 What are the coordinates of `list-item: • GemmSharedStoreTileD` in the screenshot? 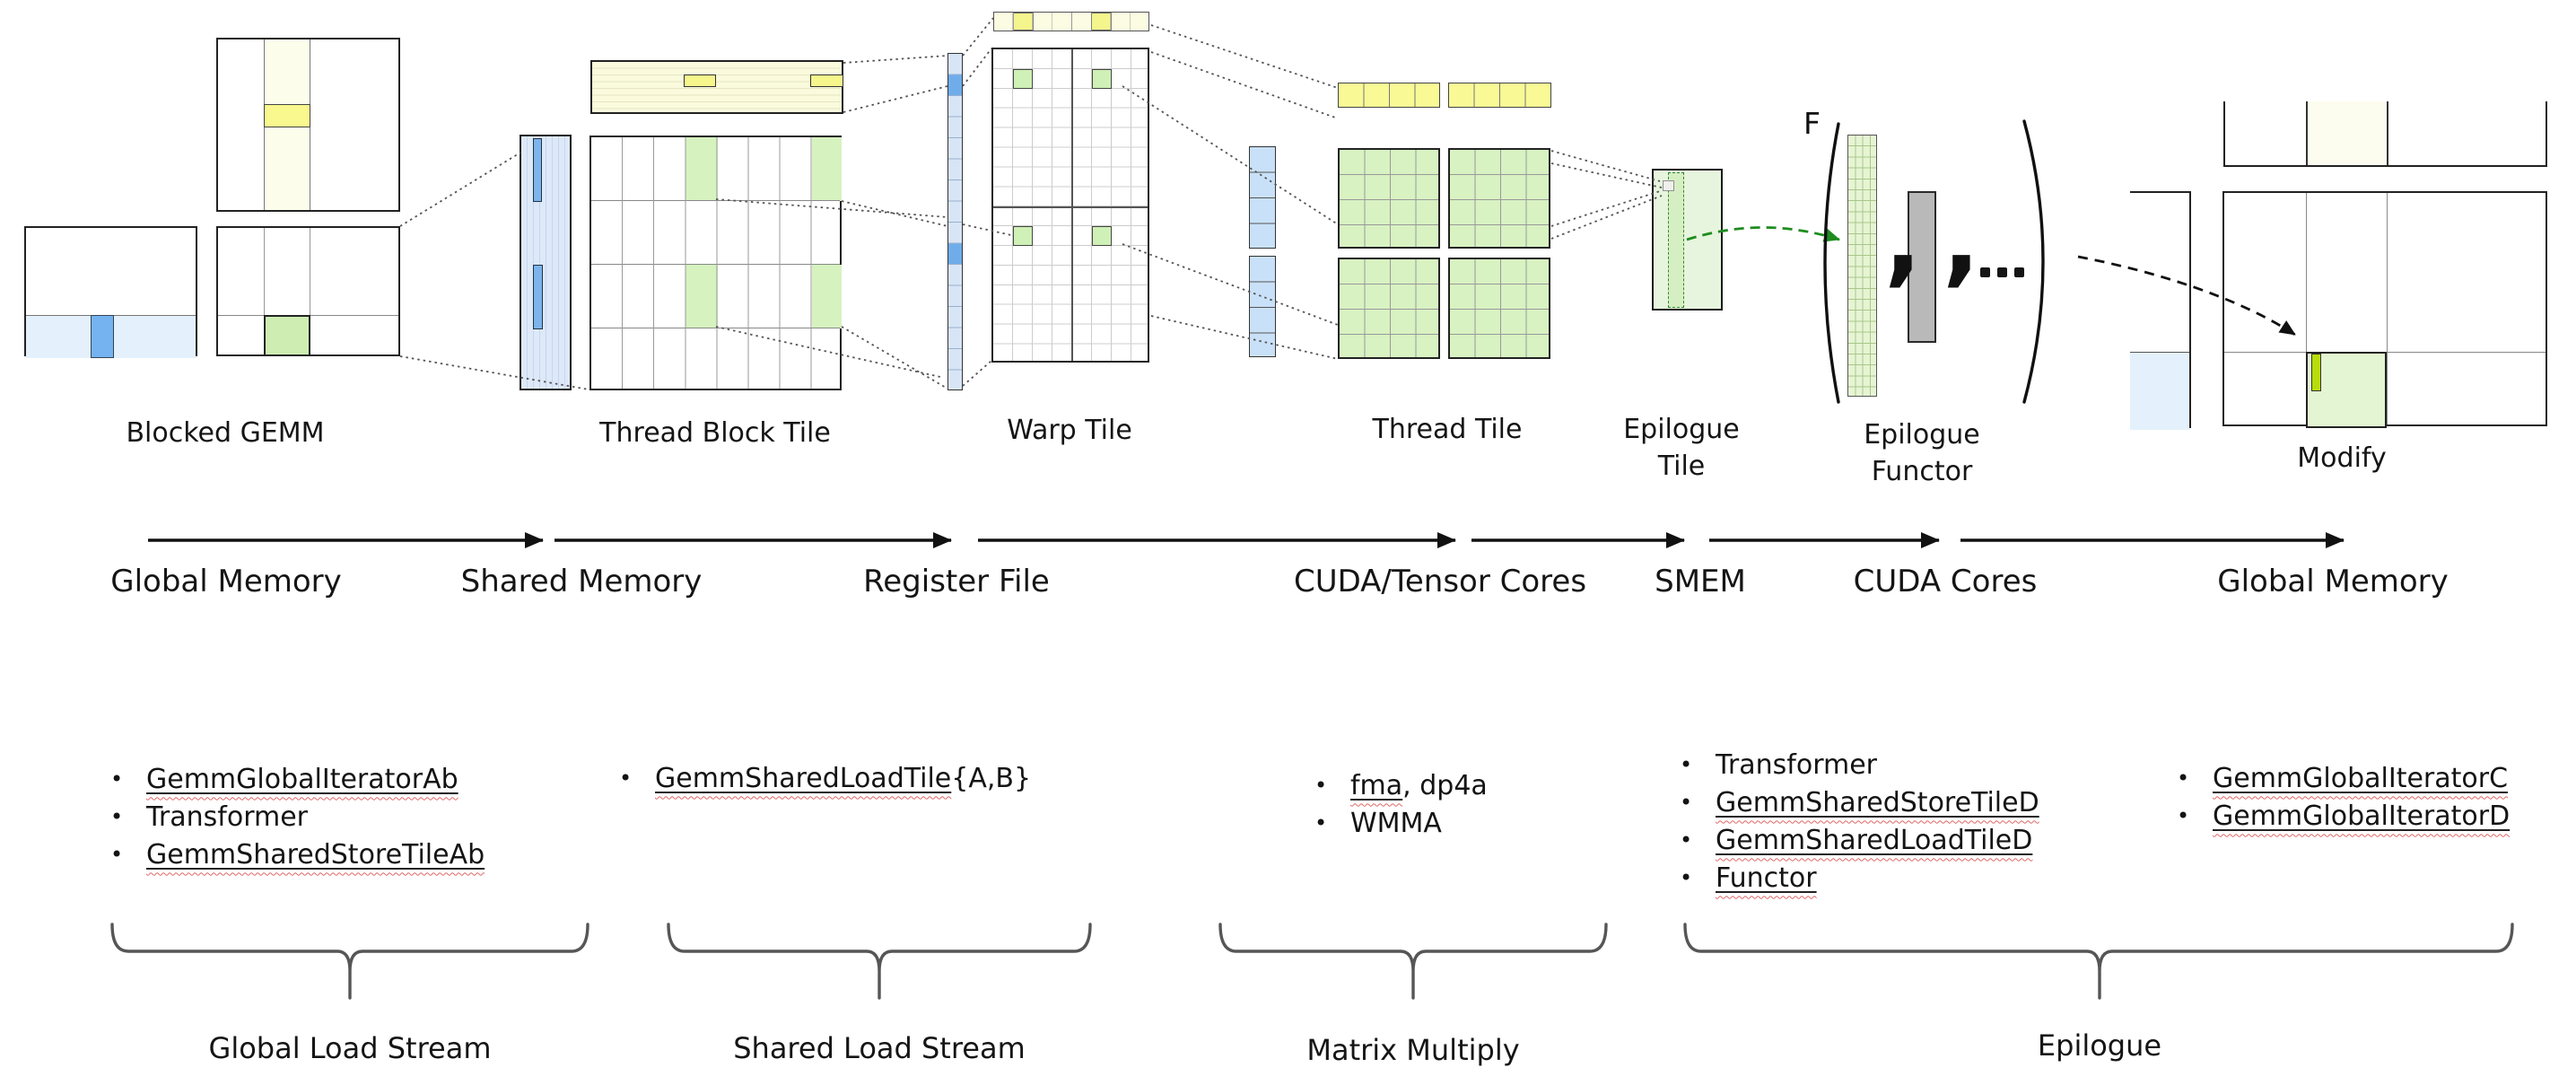 It's located at (1860, 802).